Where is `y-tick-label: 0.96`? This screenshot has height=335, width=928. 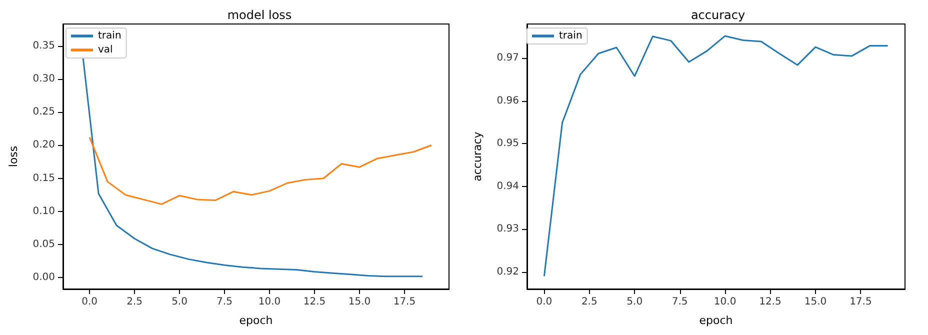
y-tick-label: 0.96 is located at coordinates (507, 100).